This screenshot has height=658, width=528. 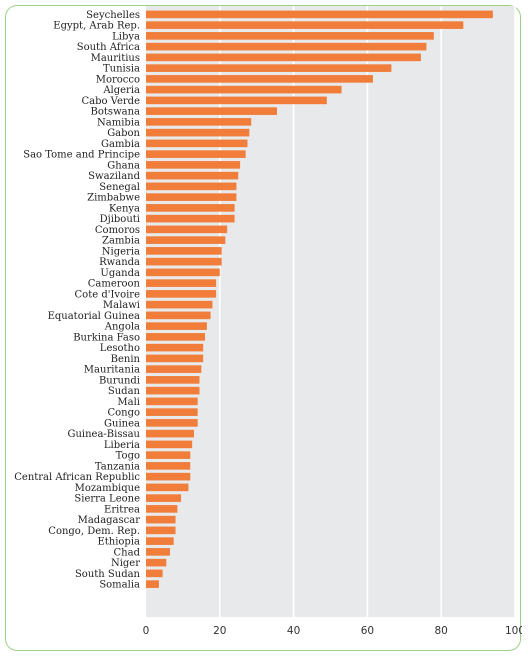 What do you see at coordinates (108, 47) in the screenshot?
I see `category-label: South Africa` at bounding box center [108, 47].